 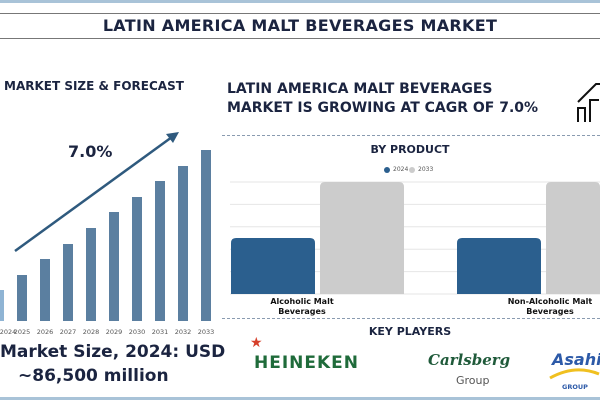 I want to click on year-label: 2033, so click(x=206, y=332).